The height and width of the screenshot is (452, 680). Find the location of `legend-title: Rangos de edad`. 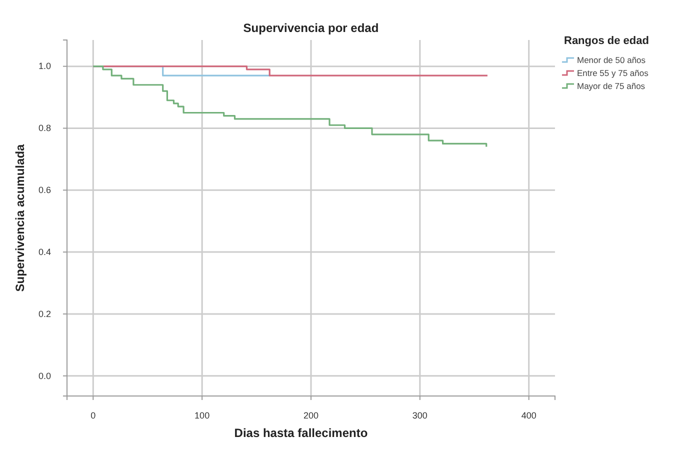

legend-title: Rangos de edad is located at coordinates (606, 41).